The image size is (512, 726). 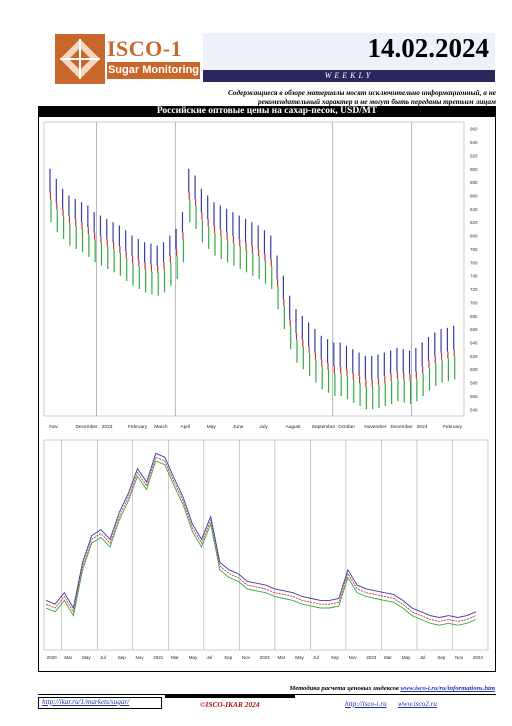 I want to click on y-tick-label: 720, so click(x=474, y=289).